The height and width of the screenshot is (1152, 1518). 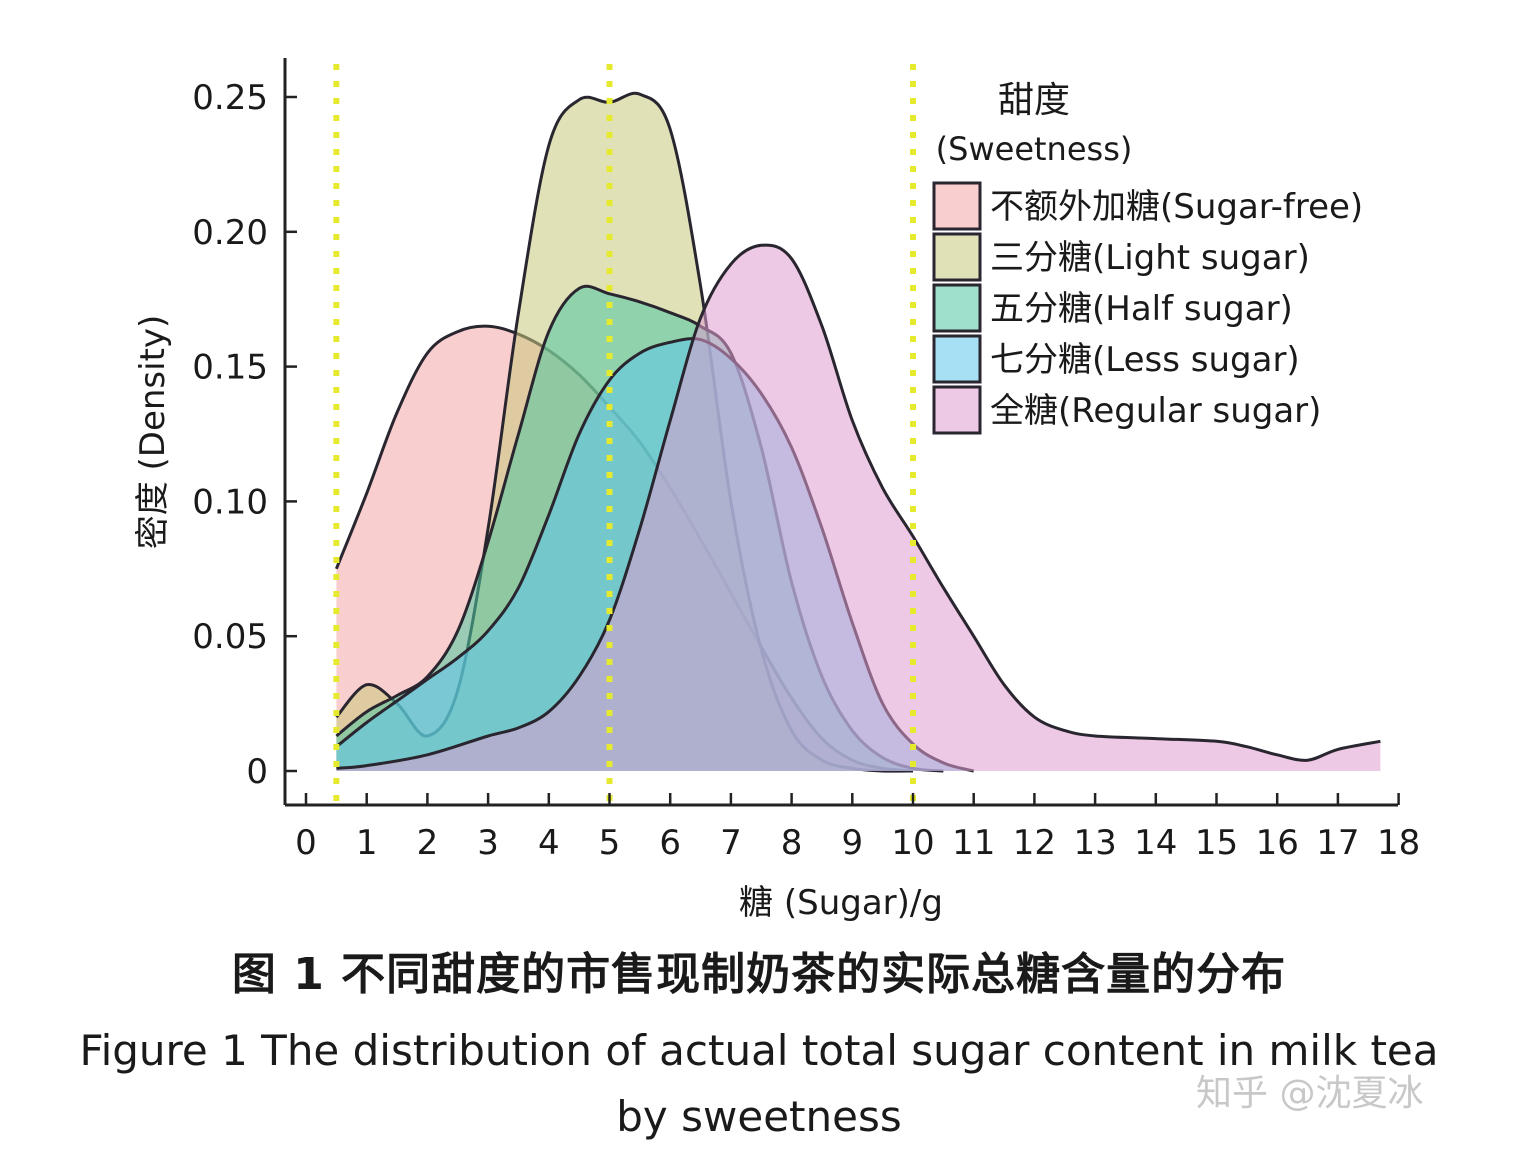 I want to click on caption-en-line-2: by sweetness, so click(x=759, y=1116).